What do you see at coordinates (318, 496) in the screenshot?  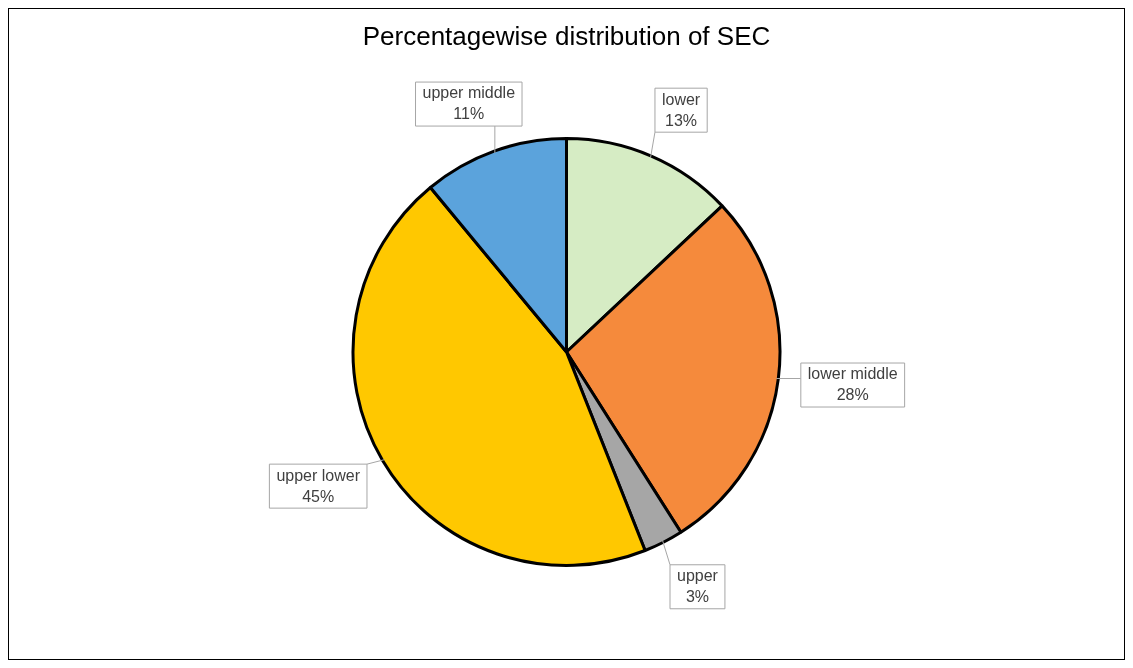 I see `data-label: 45%` at bounding box center [318, 496].